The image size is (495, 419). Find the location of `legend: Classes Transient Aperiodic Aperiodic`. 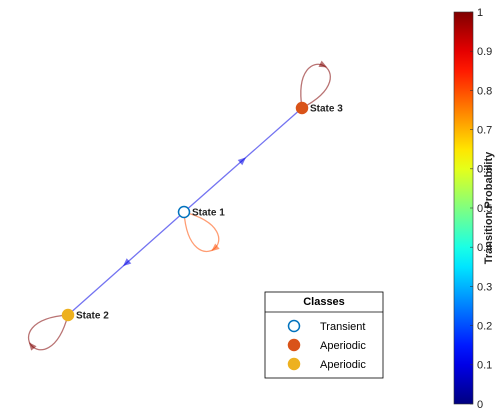

legend: Classes Transient Aperiodic Aperiodic is located at coordinates (324, 335).